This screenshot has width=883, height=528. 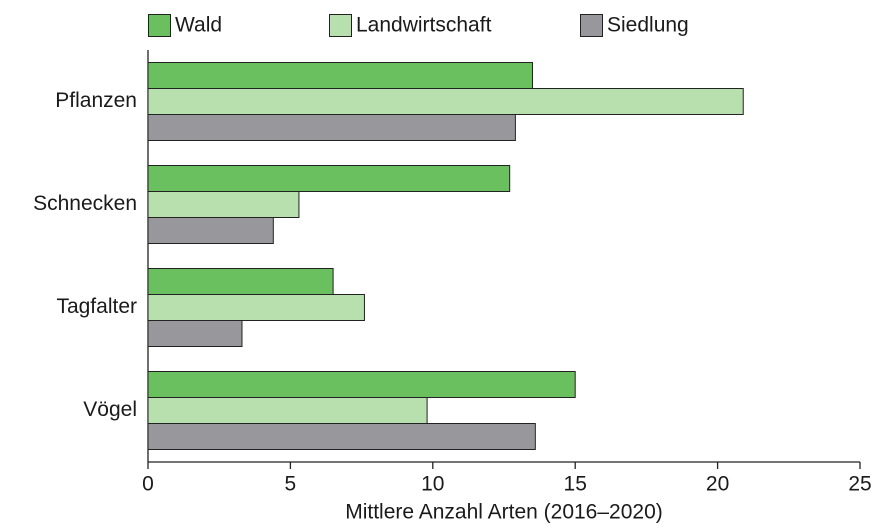 What do you see at coordinates (504, 512) in the screenshot?
I see `x-axis-label: Mittlere Anzahl Arten (2016–2020)` at bounding box center [504, 512].